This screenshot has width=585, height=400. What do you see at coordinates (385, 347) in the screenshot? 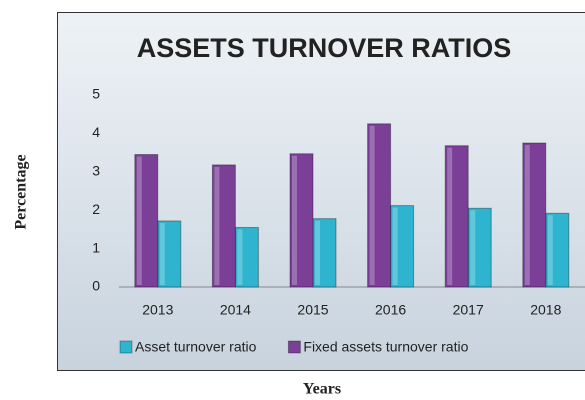
I see `legend-label: Fixed assets turnover ratio` at bounding box center [385, 347].